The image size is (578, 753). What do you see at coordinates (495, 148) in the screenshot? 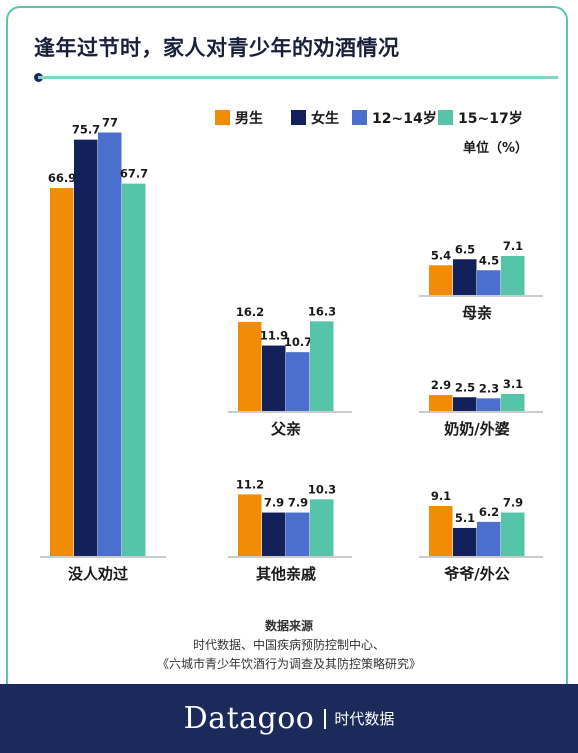
I see `unit-label: 单位（%）` at bounding box center [495, 148].